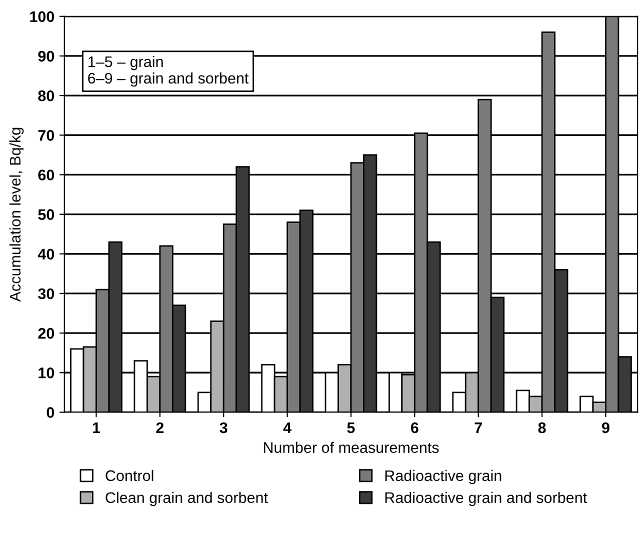 The width and height of the screenshot is (644, 546). Describe the element at coordinates (46, 96) in the screenshot. I see `y-tick-label: 80` at that location.